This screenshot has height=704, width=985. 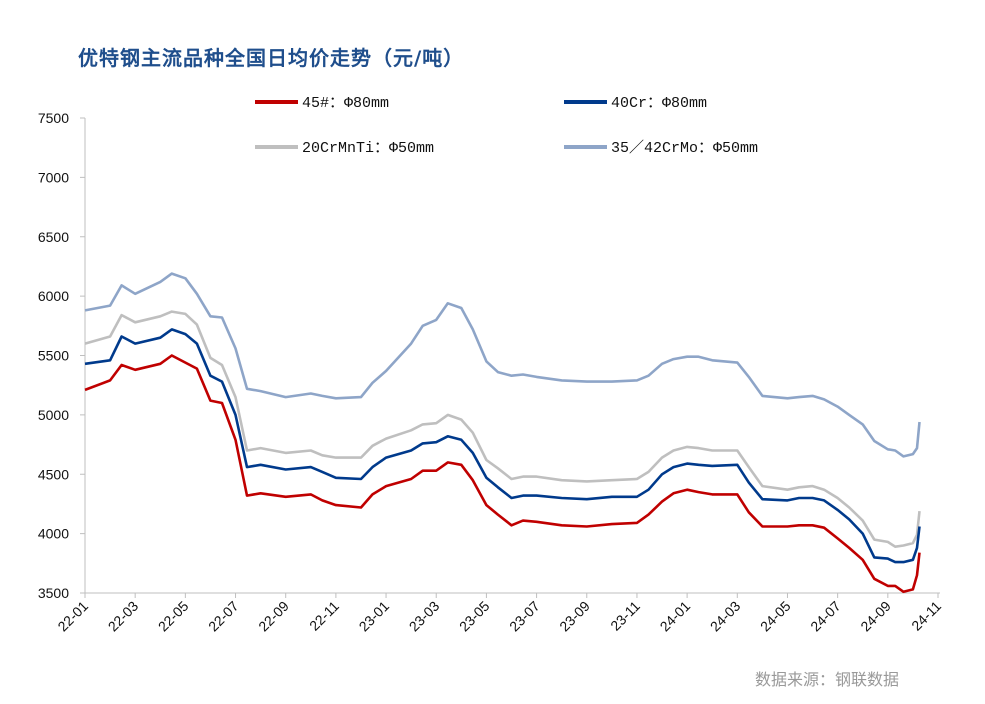 I want to click on legend-item-40cr: 40Cr：Φ80mm, so click(x=635, y=101).